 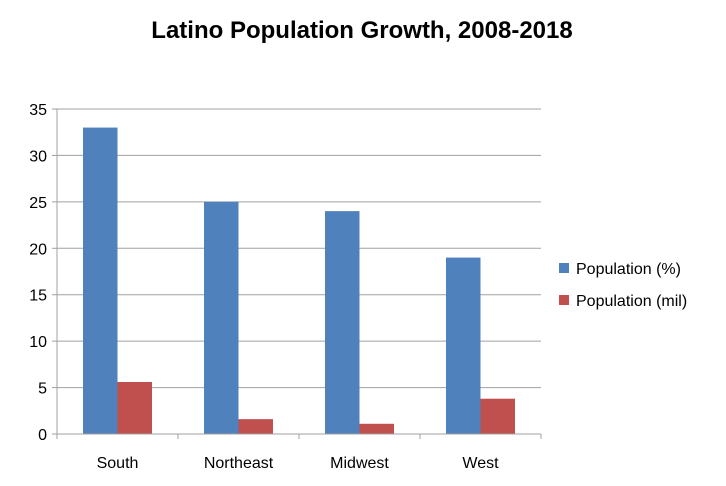 I want to click on chart-title: Latino Population Growth, 2008-2018, so click(x=361, y=30).